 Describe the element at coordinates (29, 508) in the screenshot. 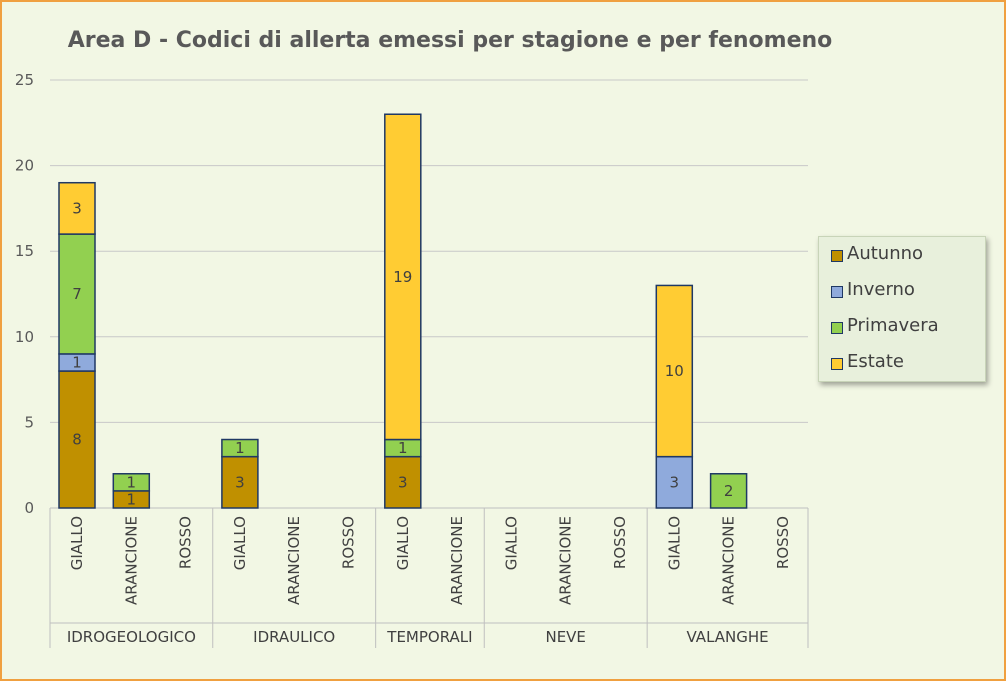

I see `y-tick-label-0: 0` at that location.